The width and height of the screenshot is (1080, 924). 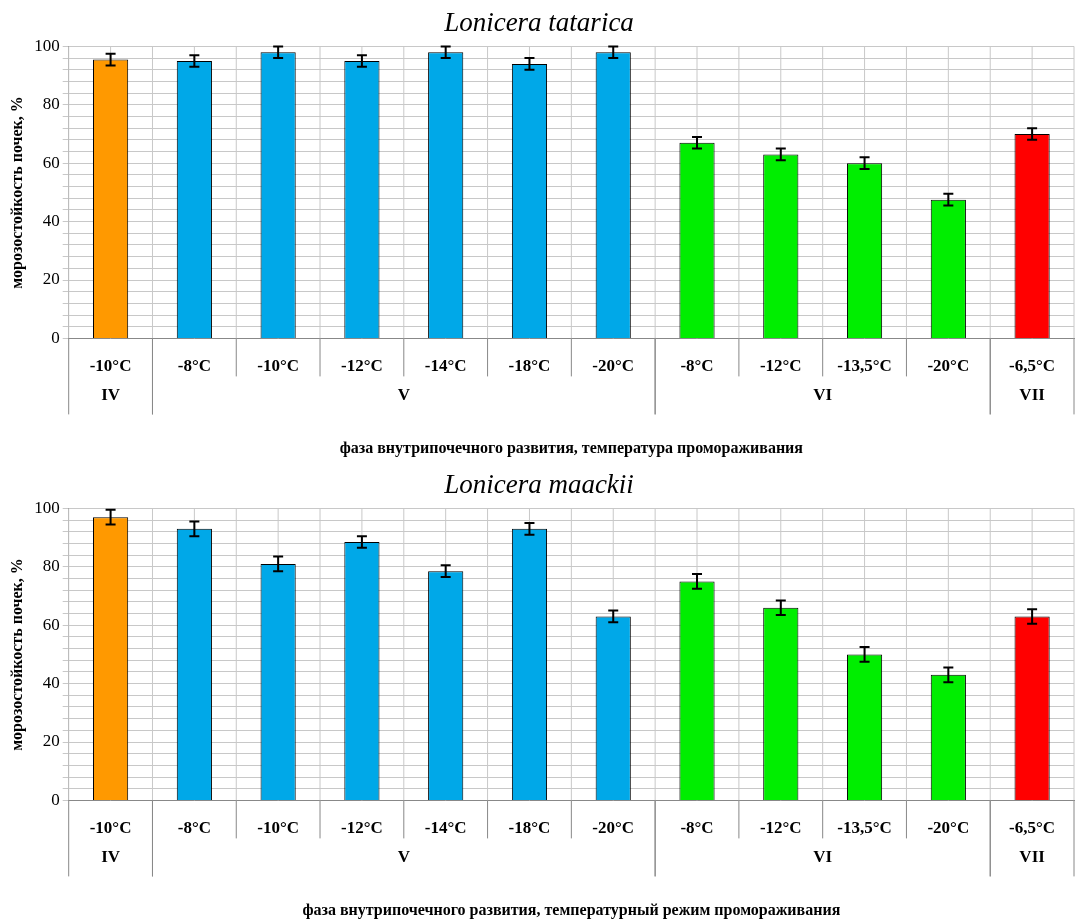 I want to click on x-axis-title: фаза внутрипочечного развития, температура промораживания, so click(x=571, y=447).